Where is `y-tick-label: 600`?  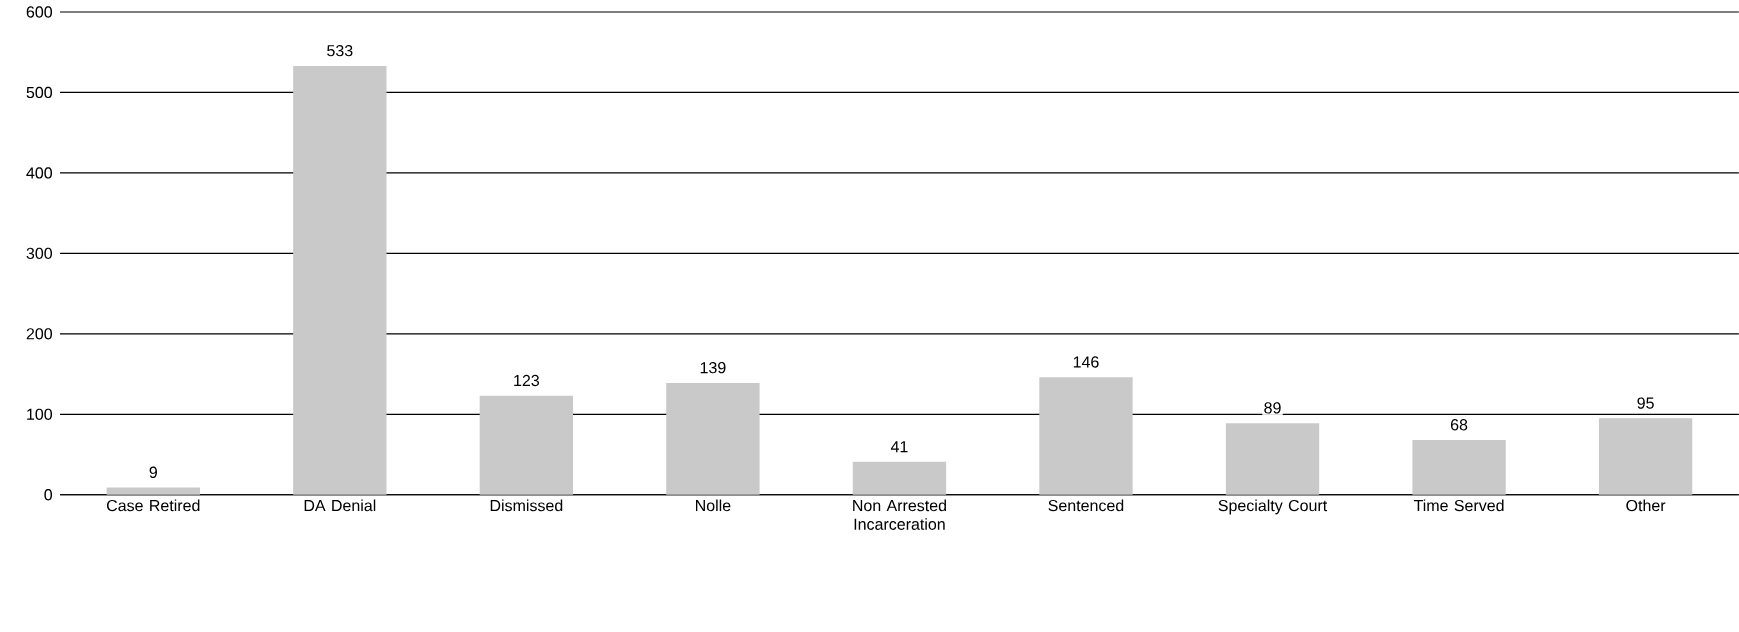 y-tick-label: 600 is located at coordinates (39, 12).